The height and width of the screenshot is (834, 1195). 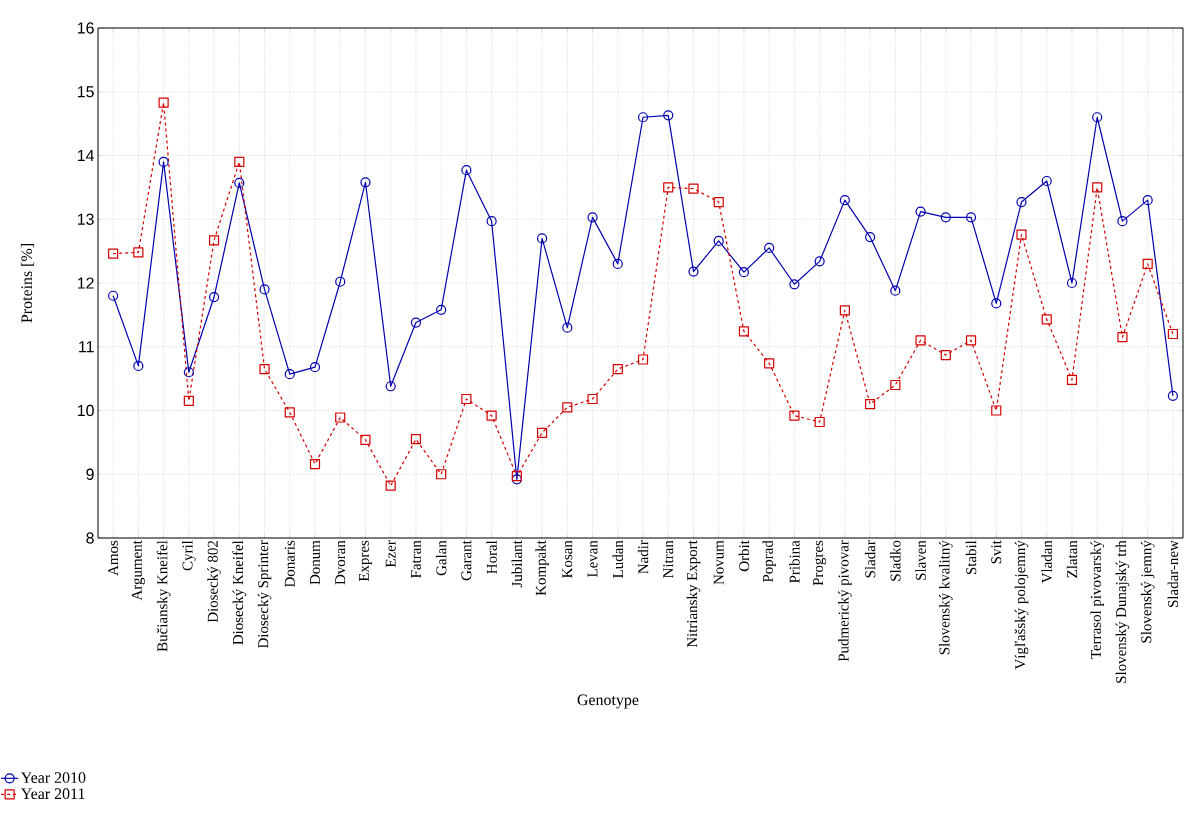 I want to click on x-tick-label: Expres, so click(x=365, y=561).